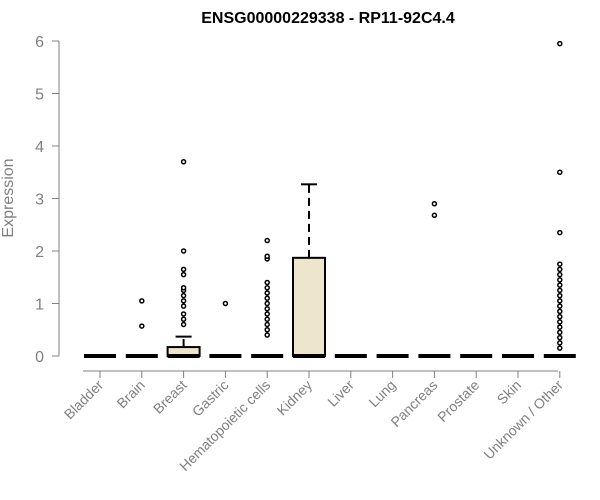  Describe the element at coordinates (39, 42) in the screenshot. I see `y-tick-label: 6` at that location.